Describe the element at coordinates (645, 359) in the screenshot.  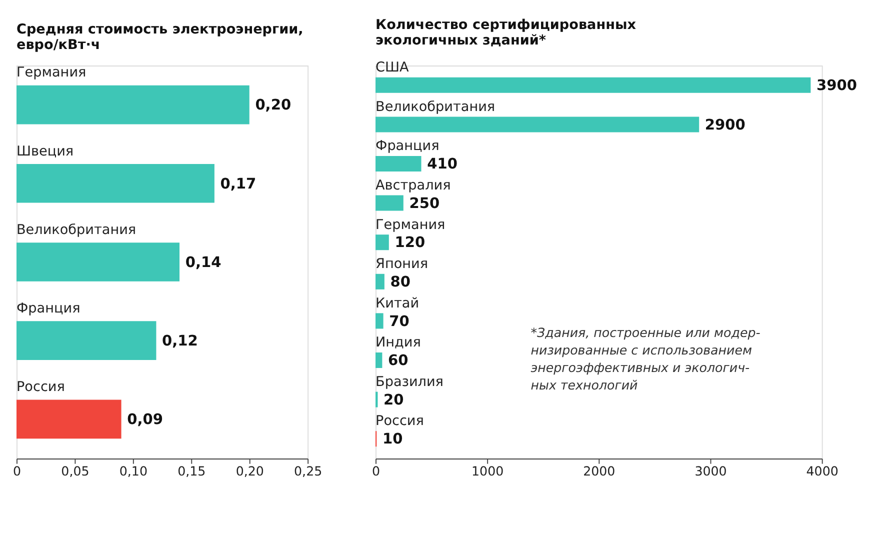
I see `annotation: *Здания, построенные или модер- низированные с использованием энергоэффективных и экологич- ных технологий` at that location.